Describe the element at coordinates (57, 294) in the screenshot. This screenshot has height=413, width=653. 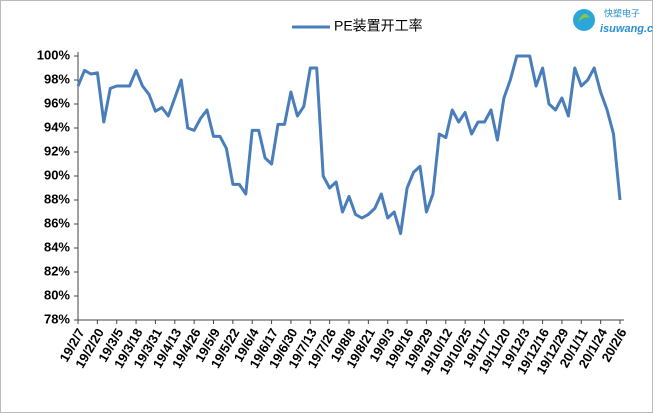
I see `y-tick-label: 80%` at that location.